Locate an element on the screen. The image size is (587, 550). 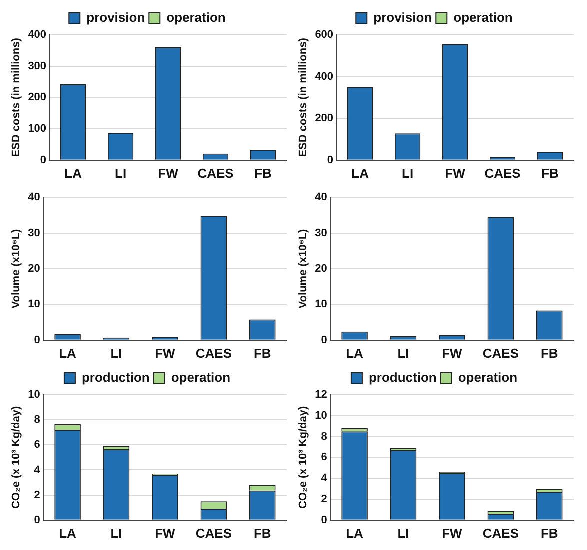
y-tick-label: 300 is located at coordinates (37, 66).